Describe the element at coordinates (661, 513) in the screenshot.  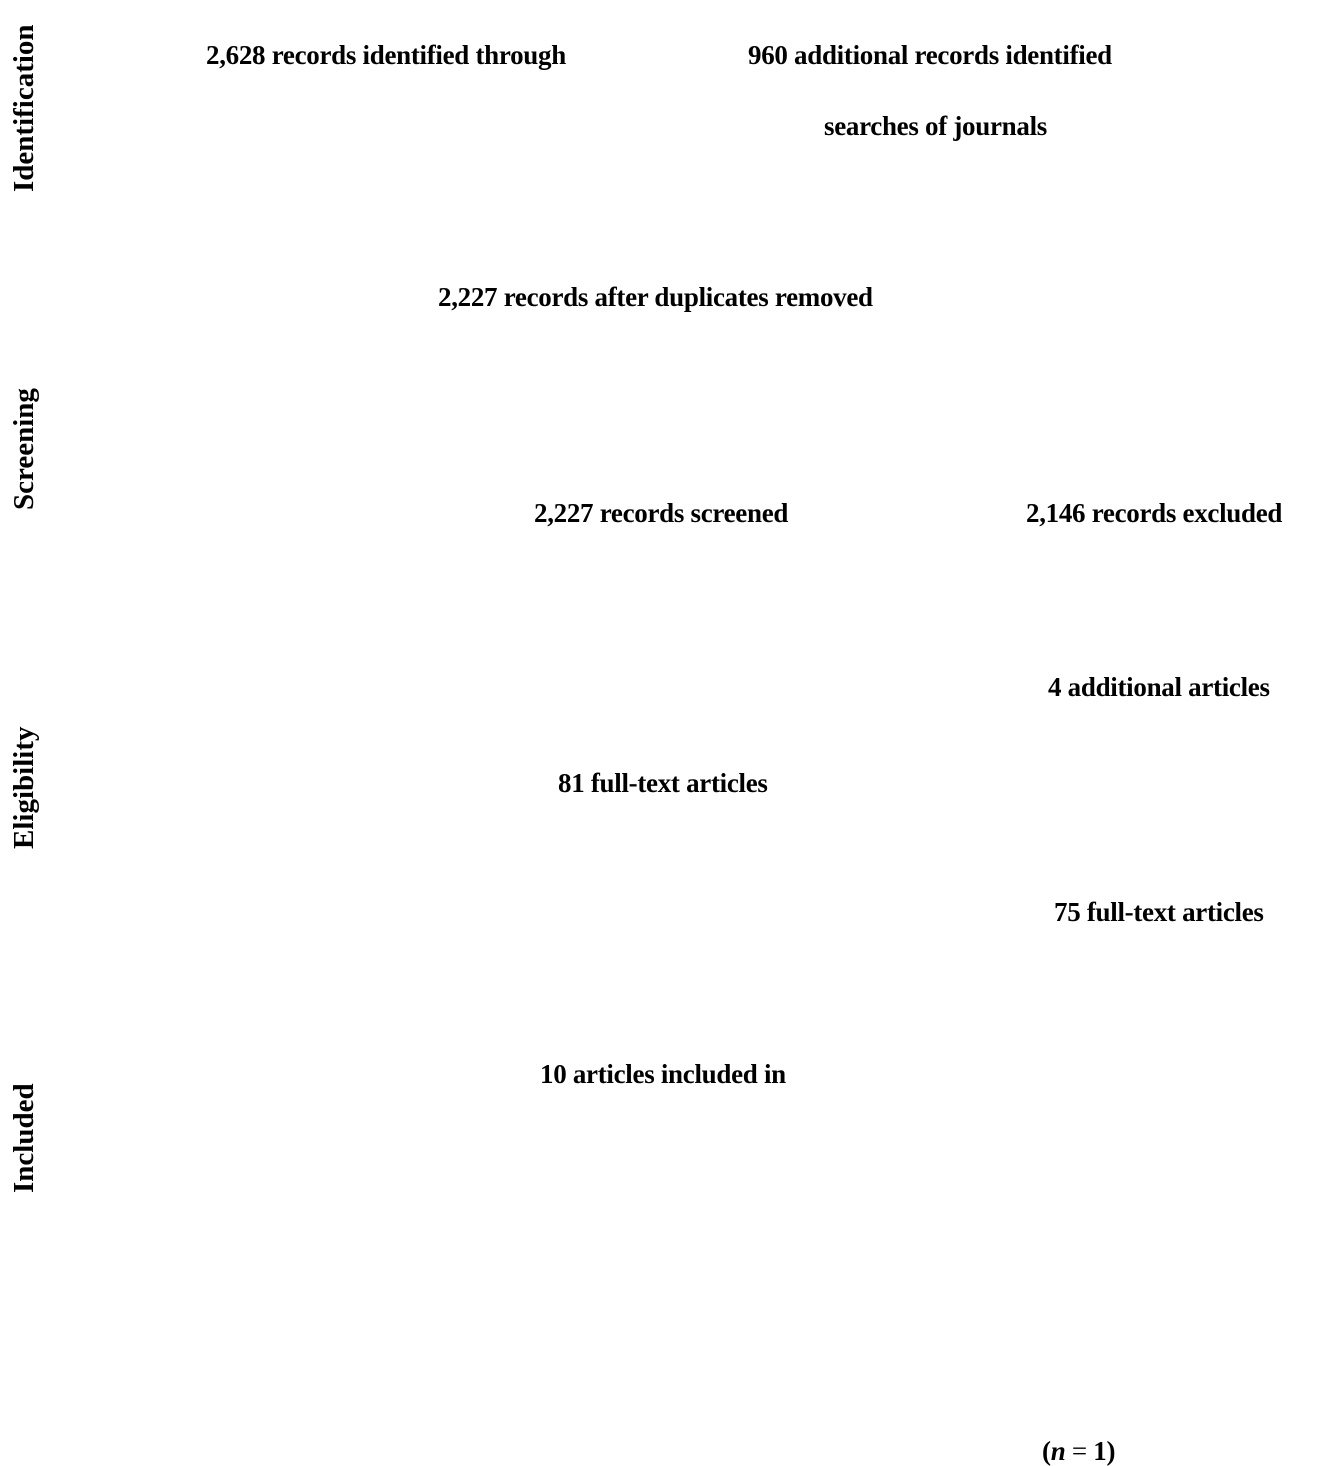
I see `records-screened-text: 2,227 records screened` at that location.